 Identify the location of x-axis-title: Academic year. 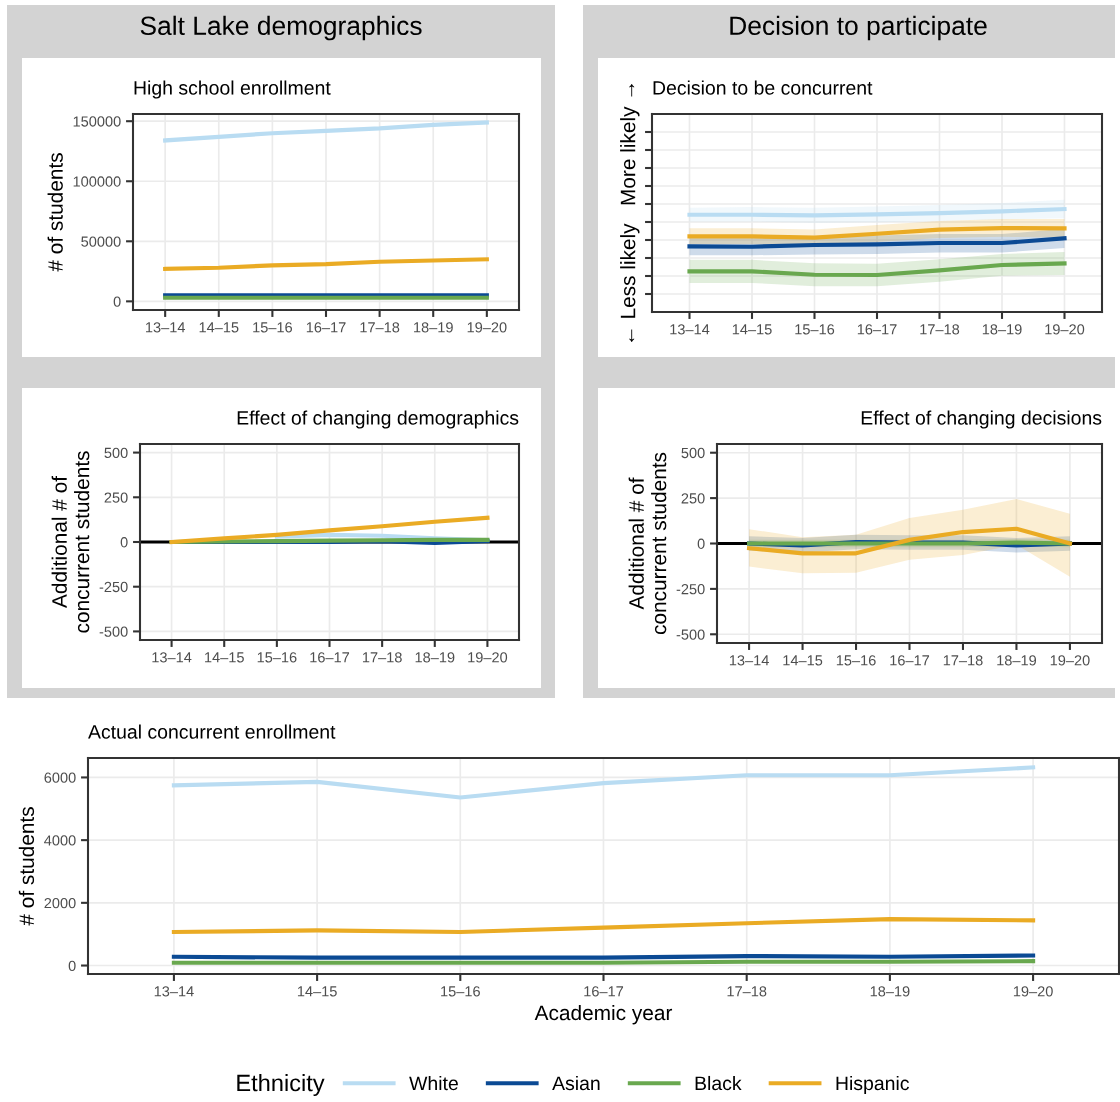
(603, 1014).